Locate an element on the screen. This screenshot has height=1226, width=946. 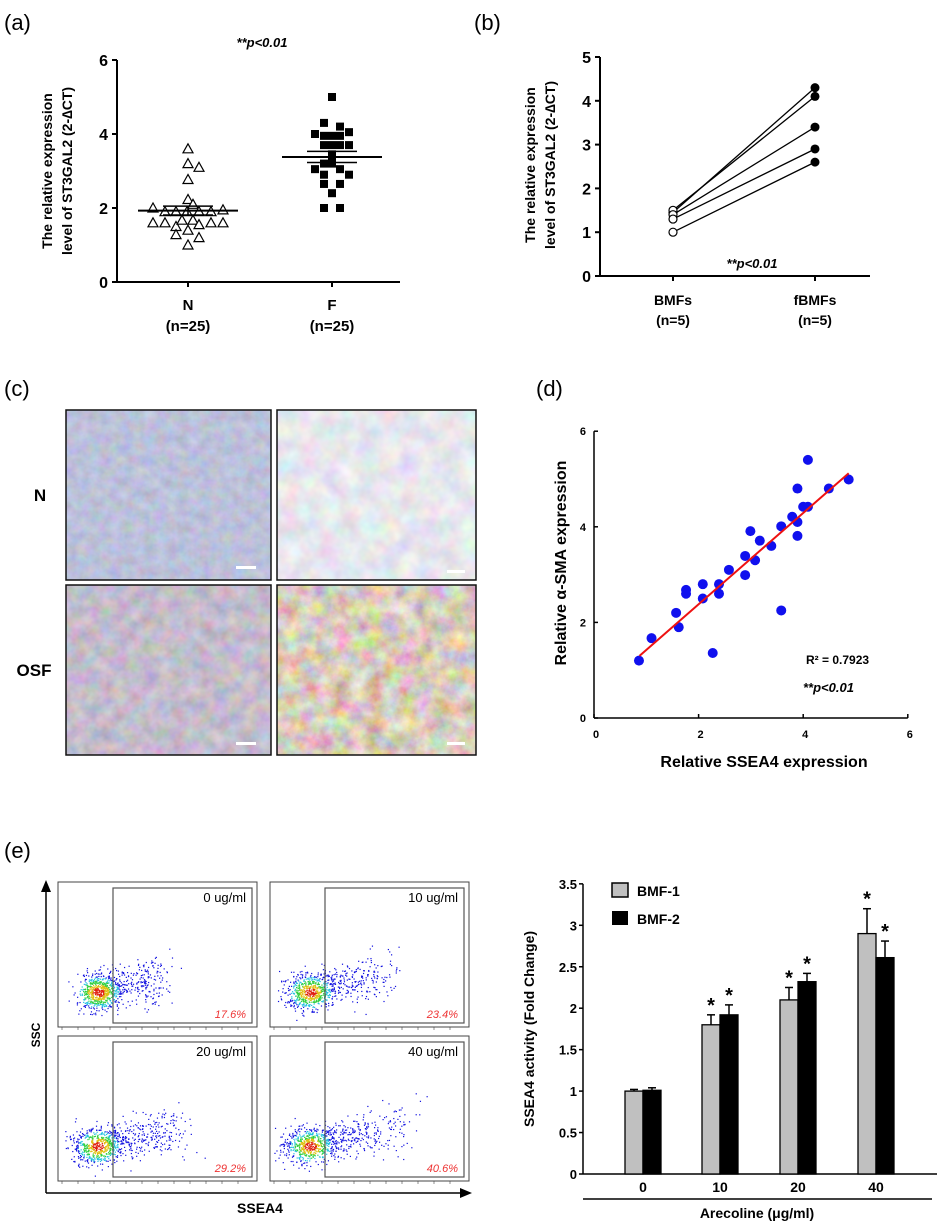
data-point is located at coordinates (702, 598).